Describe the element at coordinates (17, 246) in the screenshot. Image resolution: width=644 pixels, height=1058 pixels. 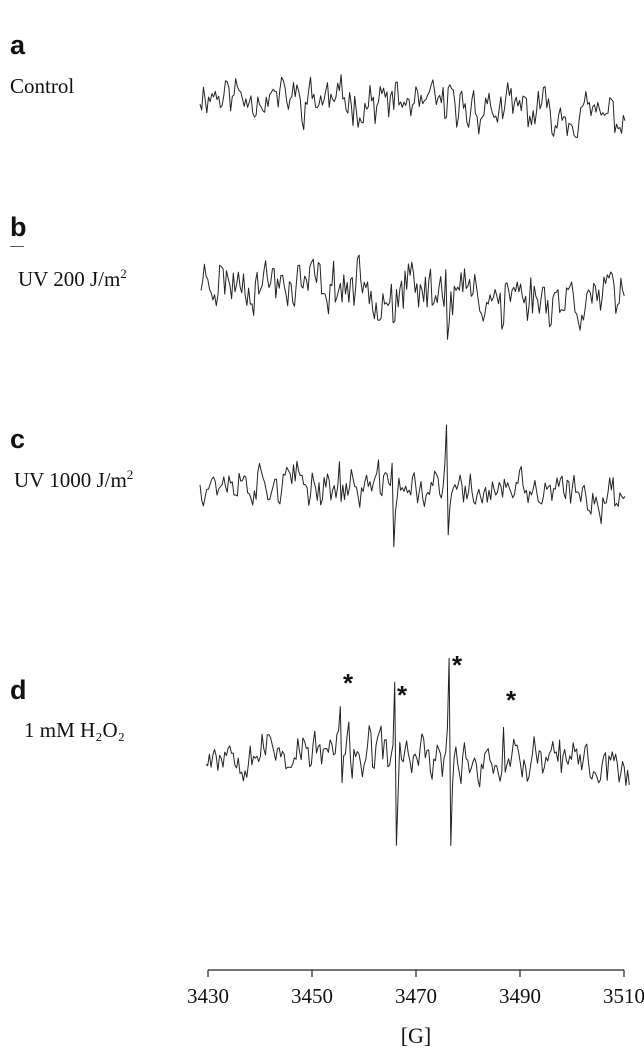
I see `panel-b-dash` at that location.